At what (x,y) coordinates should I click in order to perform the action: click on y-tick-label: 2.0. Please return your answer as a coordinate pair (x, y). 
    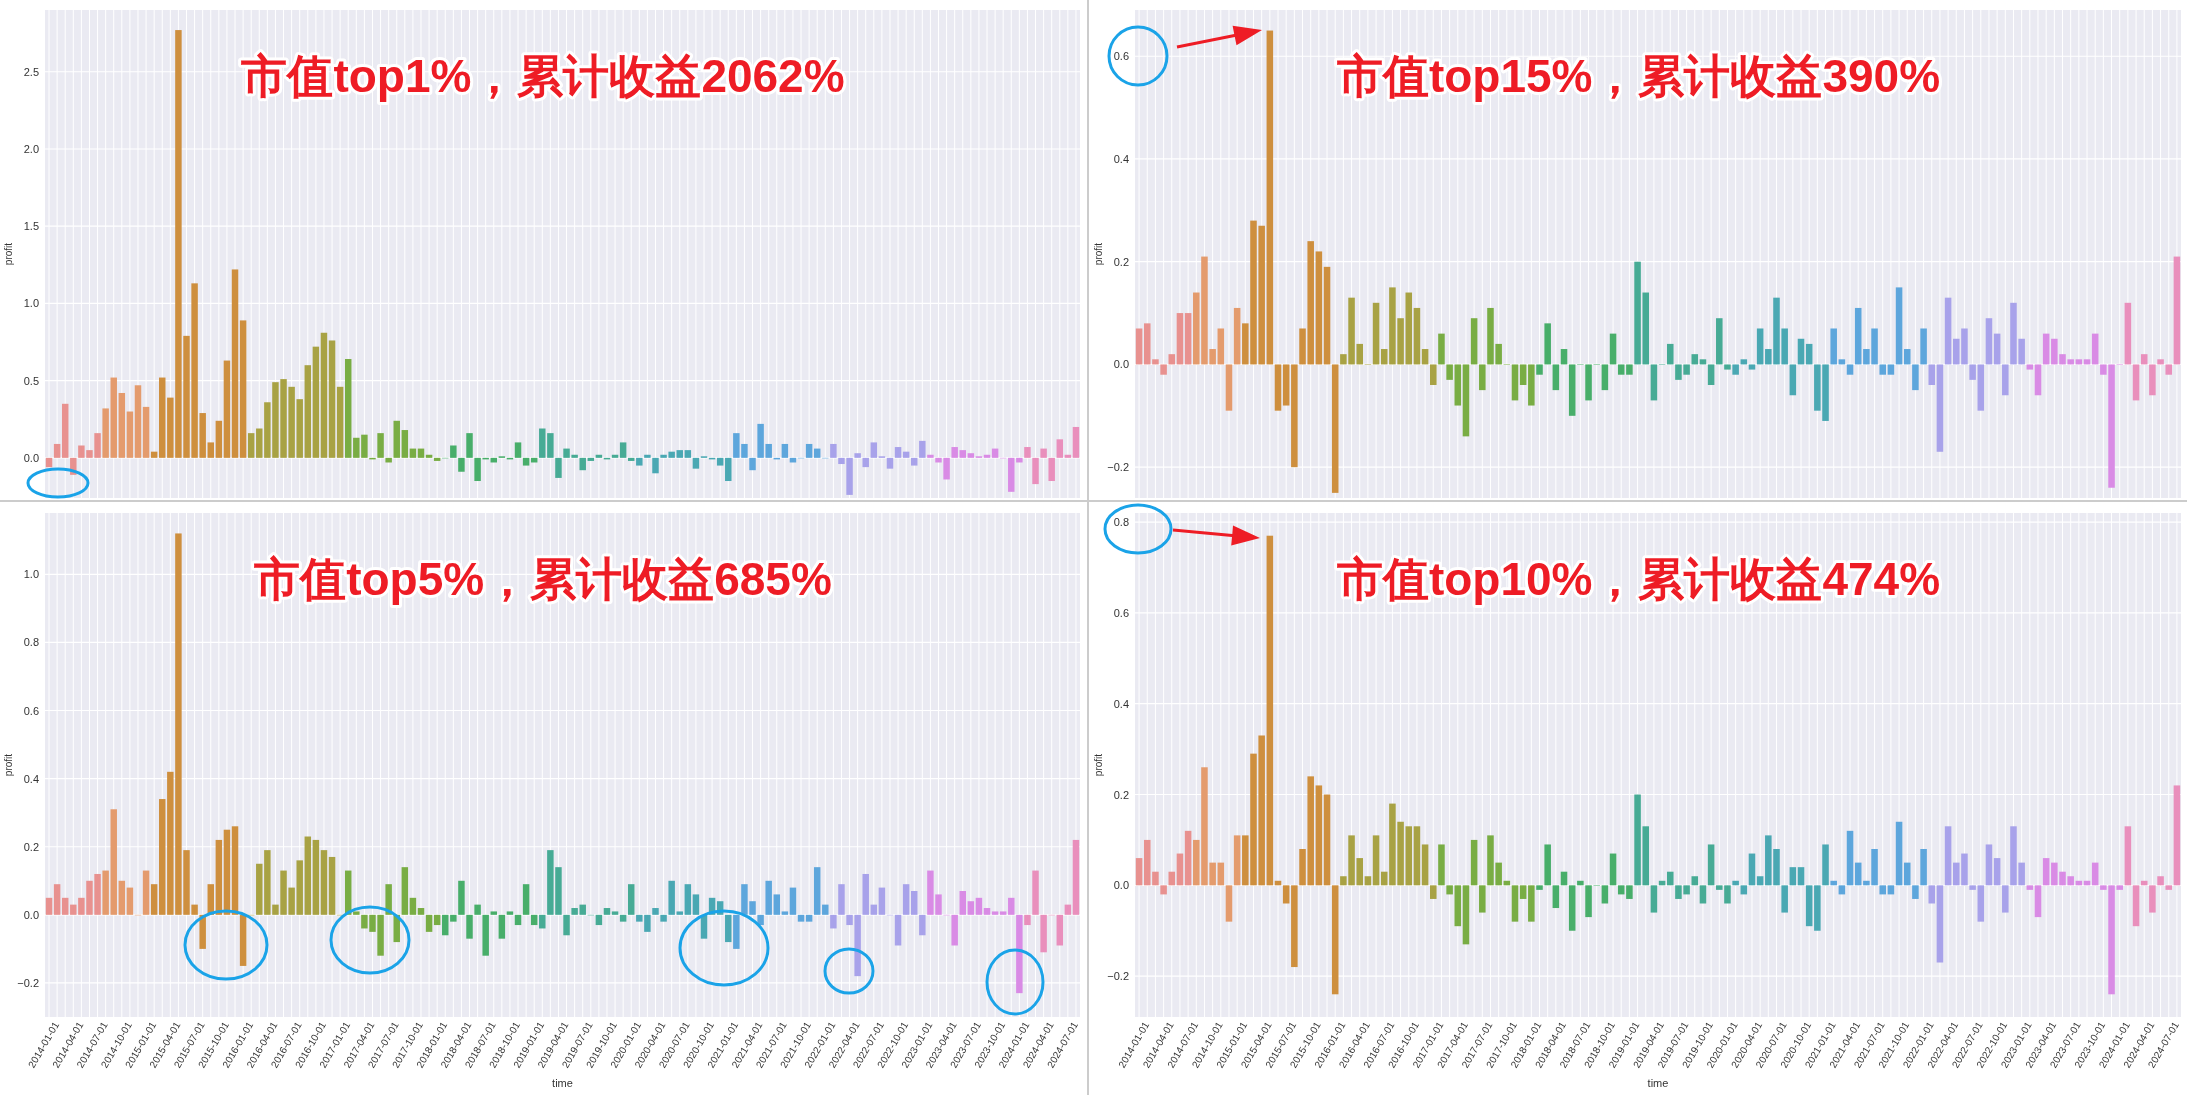
    Looking at the image, I should click on (31, 148).